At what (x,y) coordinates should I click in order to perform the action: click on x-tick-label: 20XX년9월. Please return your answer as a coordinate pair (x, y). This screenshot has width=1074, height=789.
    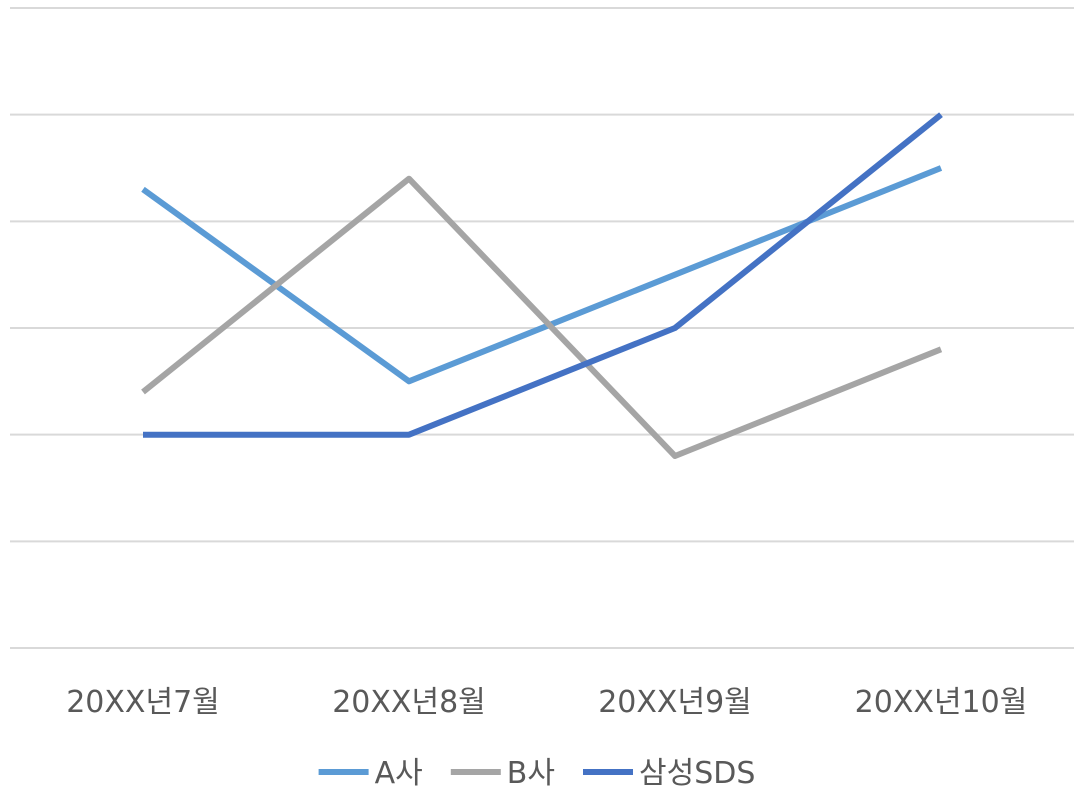
    Looking at the image, I should click on (675, 702).